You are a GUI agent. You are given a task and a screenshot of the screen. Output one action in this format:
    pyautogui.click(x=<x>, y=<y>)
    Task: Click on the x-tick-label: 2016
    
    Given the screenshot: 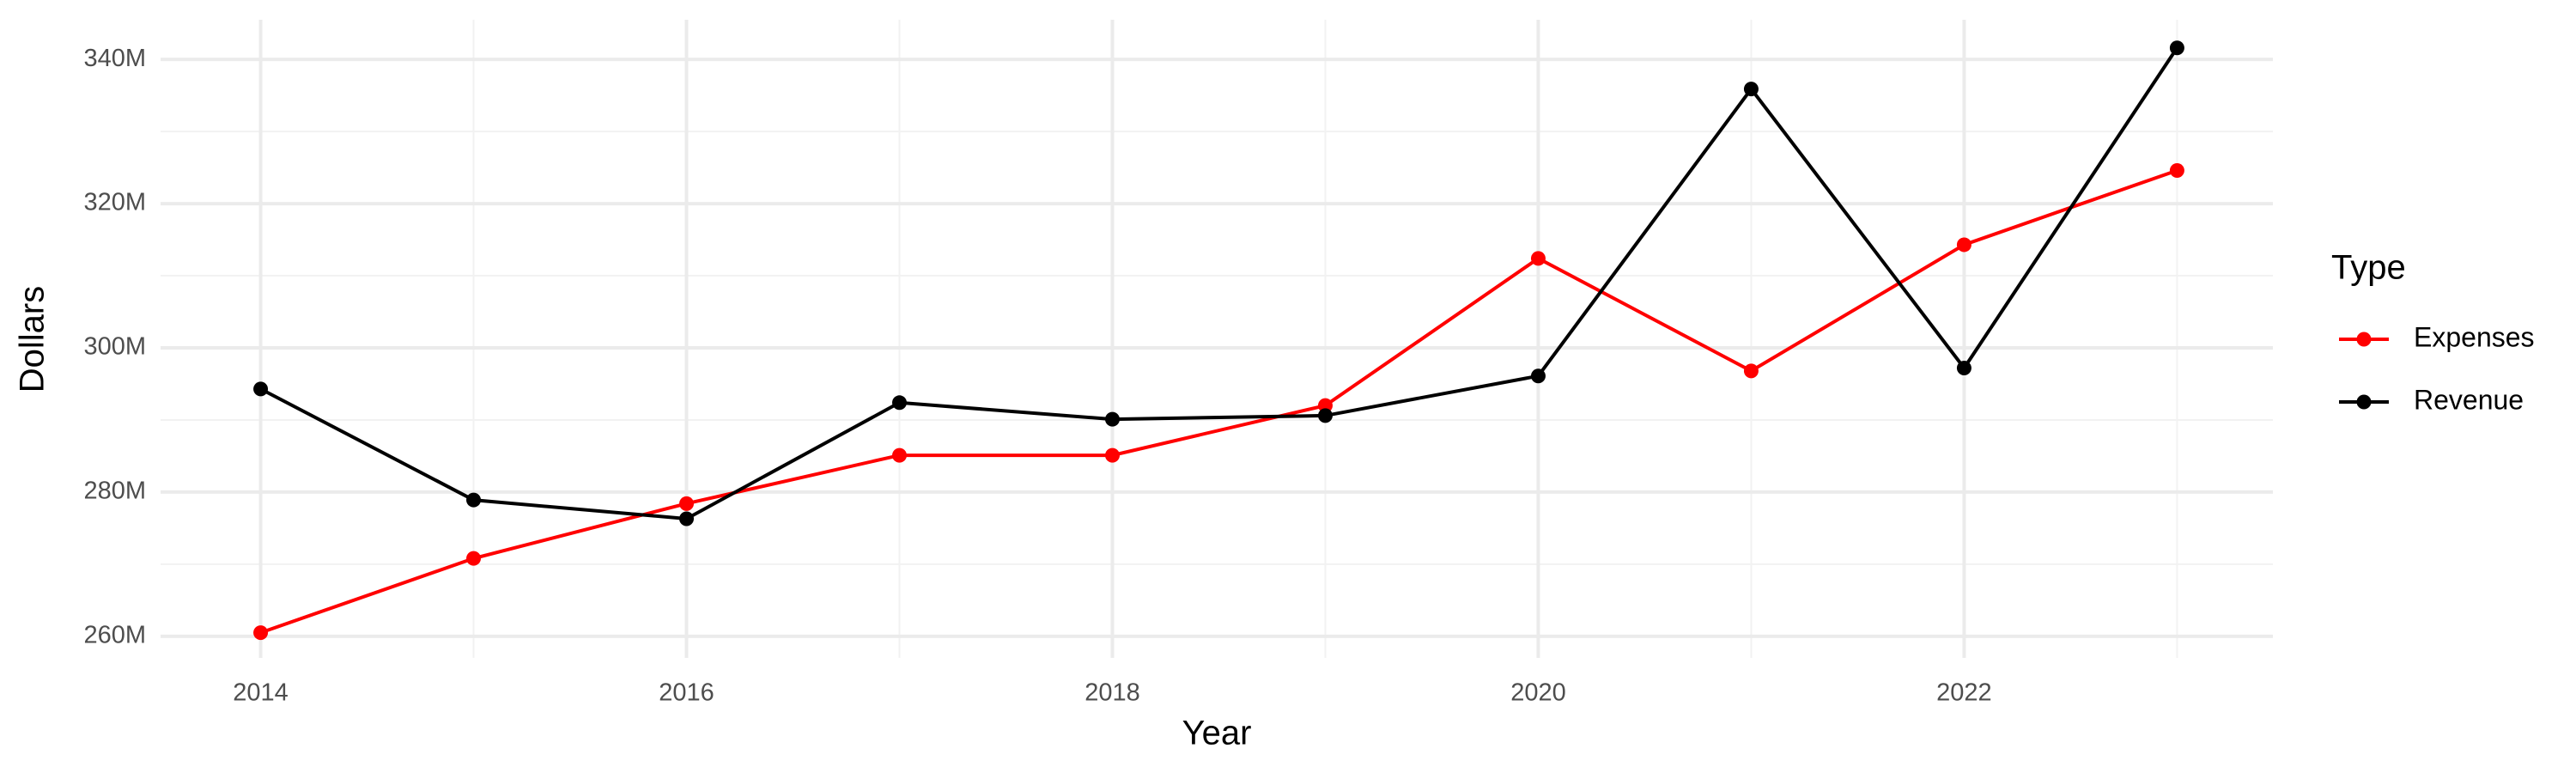 What is the action you would take?
    pyautogui.click(x=686, y=693)
    